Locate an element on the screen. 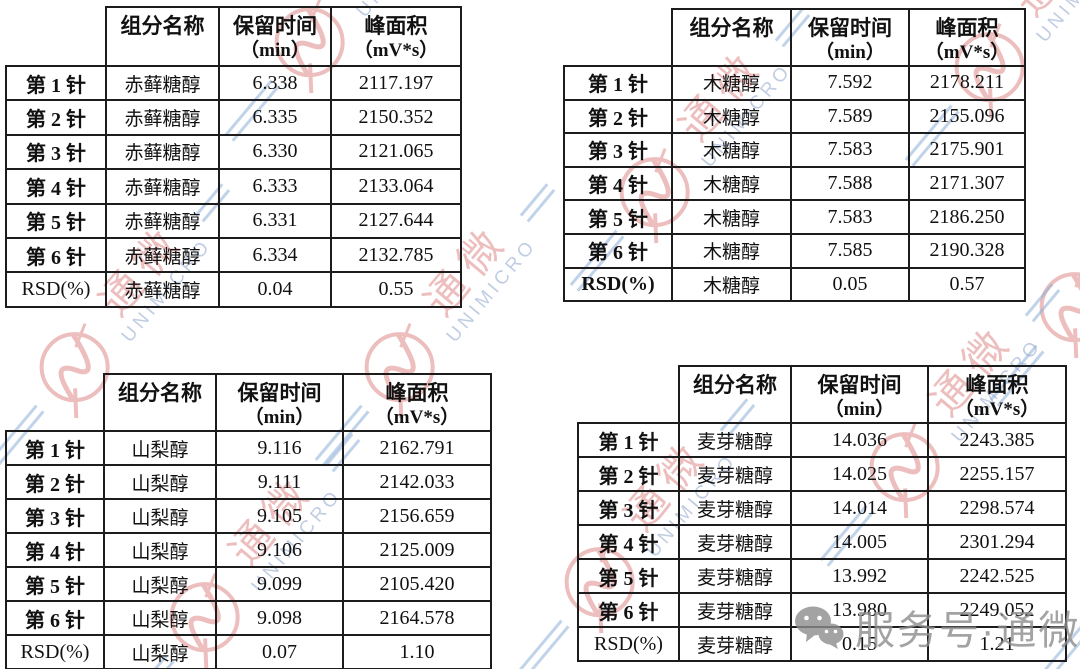 The image size is (1080, 669). table-row: 第 6 针山梨醇 9.098 2164.578 is located at coordinates (248, 618).